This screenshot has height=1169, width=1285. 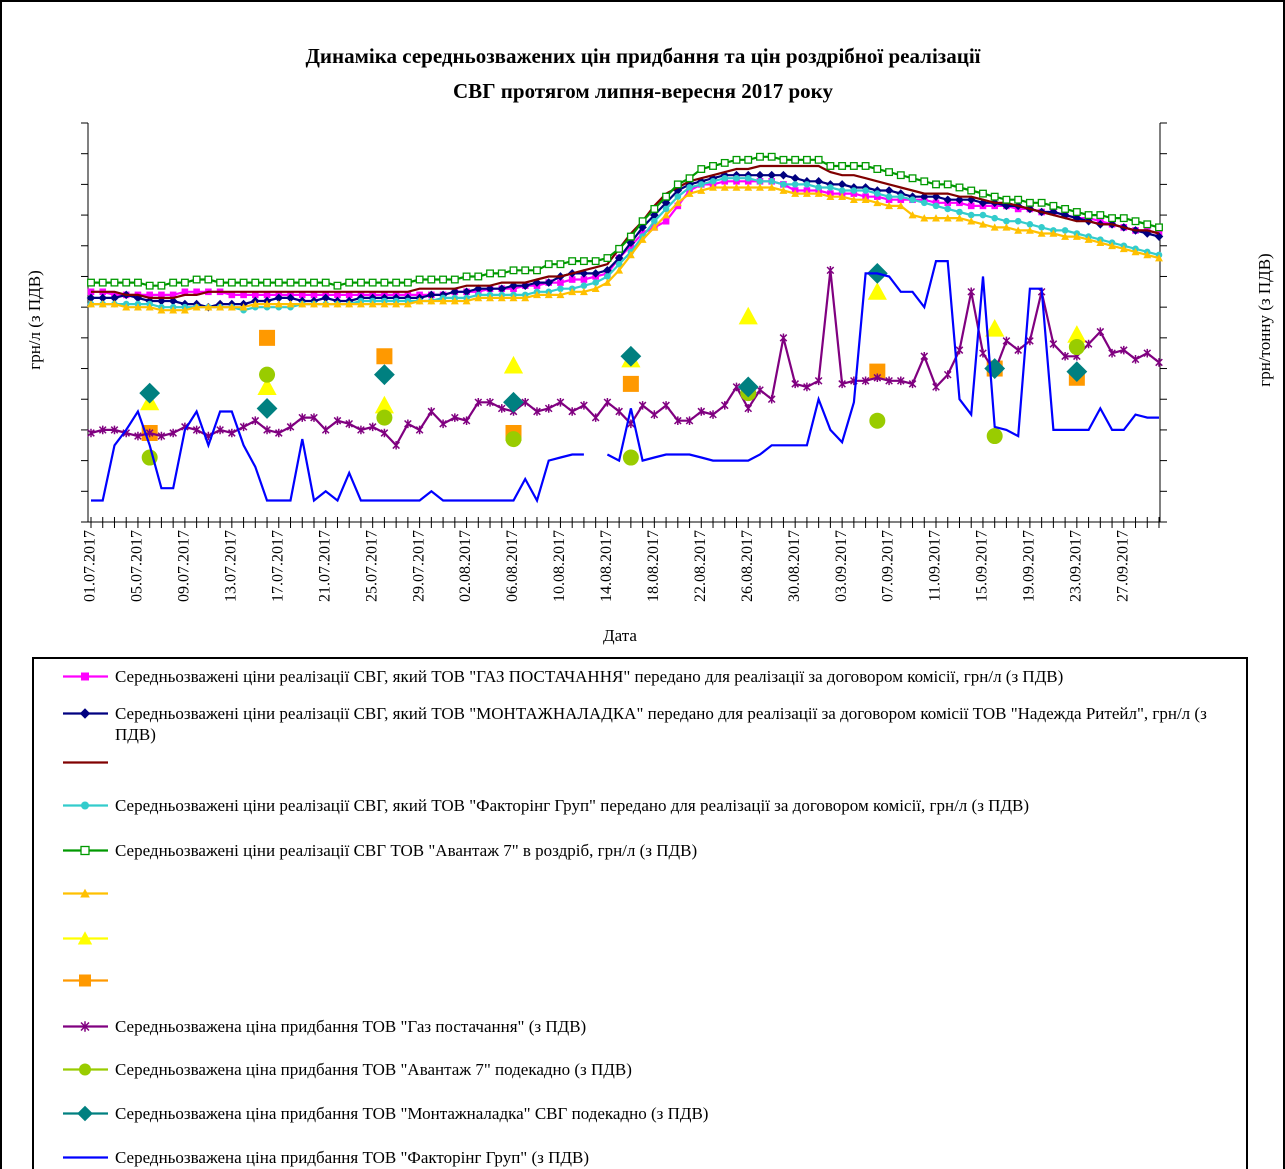 What do you see at coordinates (231, 566) in the screenshot?
I see `x-tick-label: 13.07.2017` at bounding box center [231, 566].